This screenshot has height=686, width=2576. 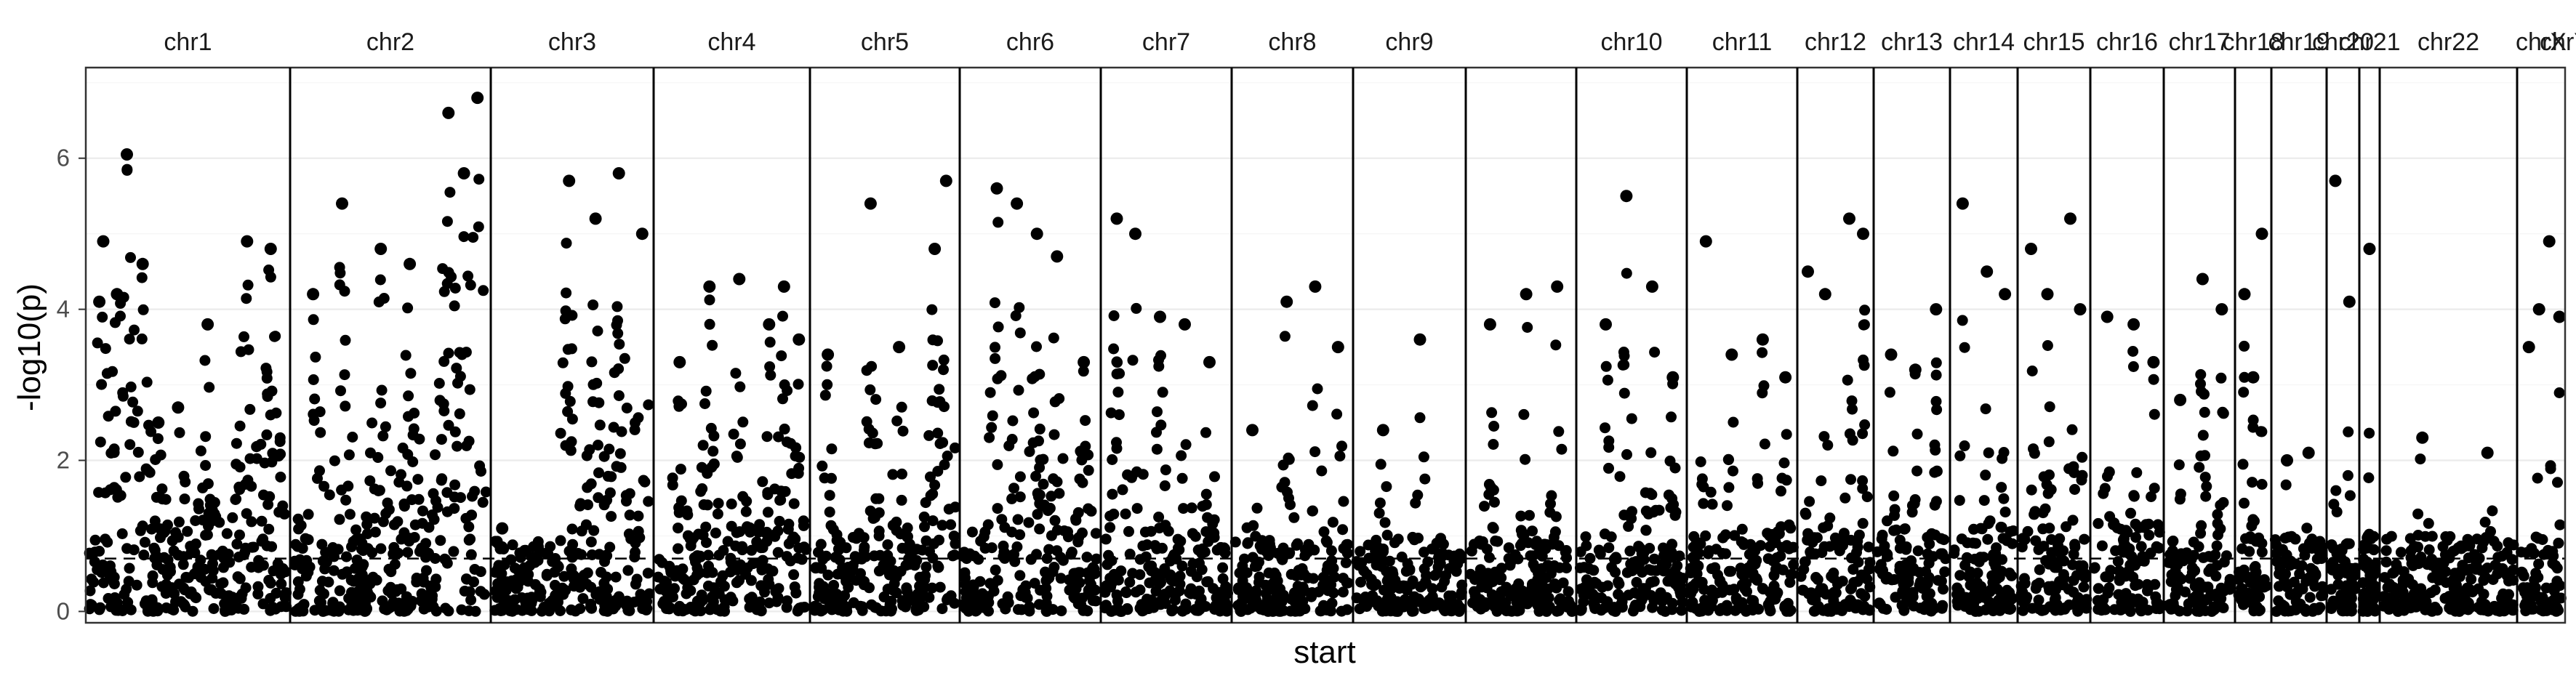 What do you see at coordinates (2343, 42) in the screenshot?
I see `strip-label-chr20: chr20` at bounding box center [2343, 42].